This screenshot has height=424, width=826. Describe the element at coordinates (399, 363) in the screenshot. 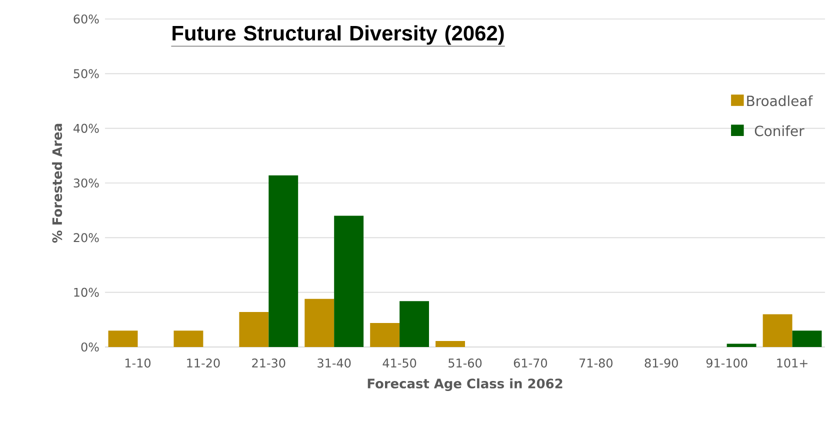

I see `x-tick-label: 41-50` at that location.